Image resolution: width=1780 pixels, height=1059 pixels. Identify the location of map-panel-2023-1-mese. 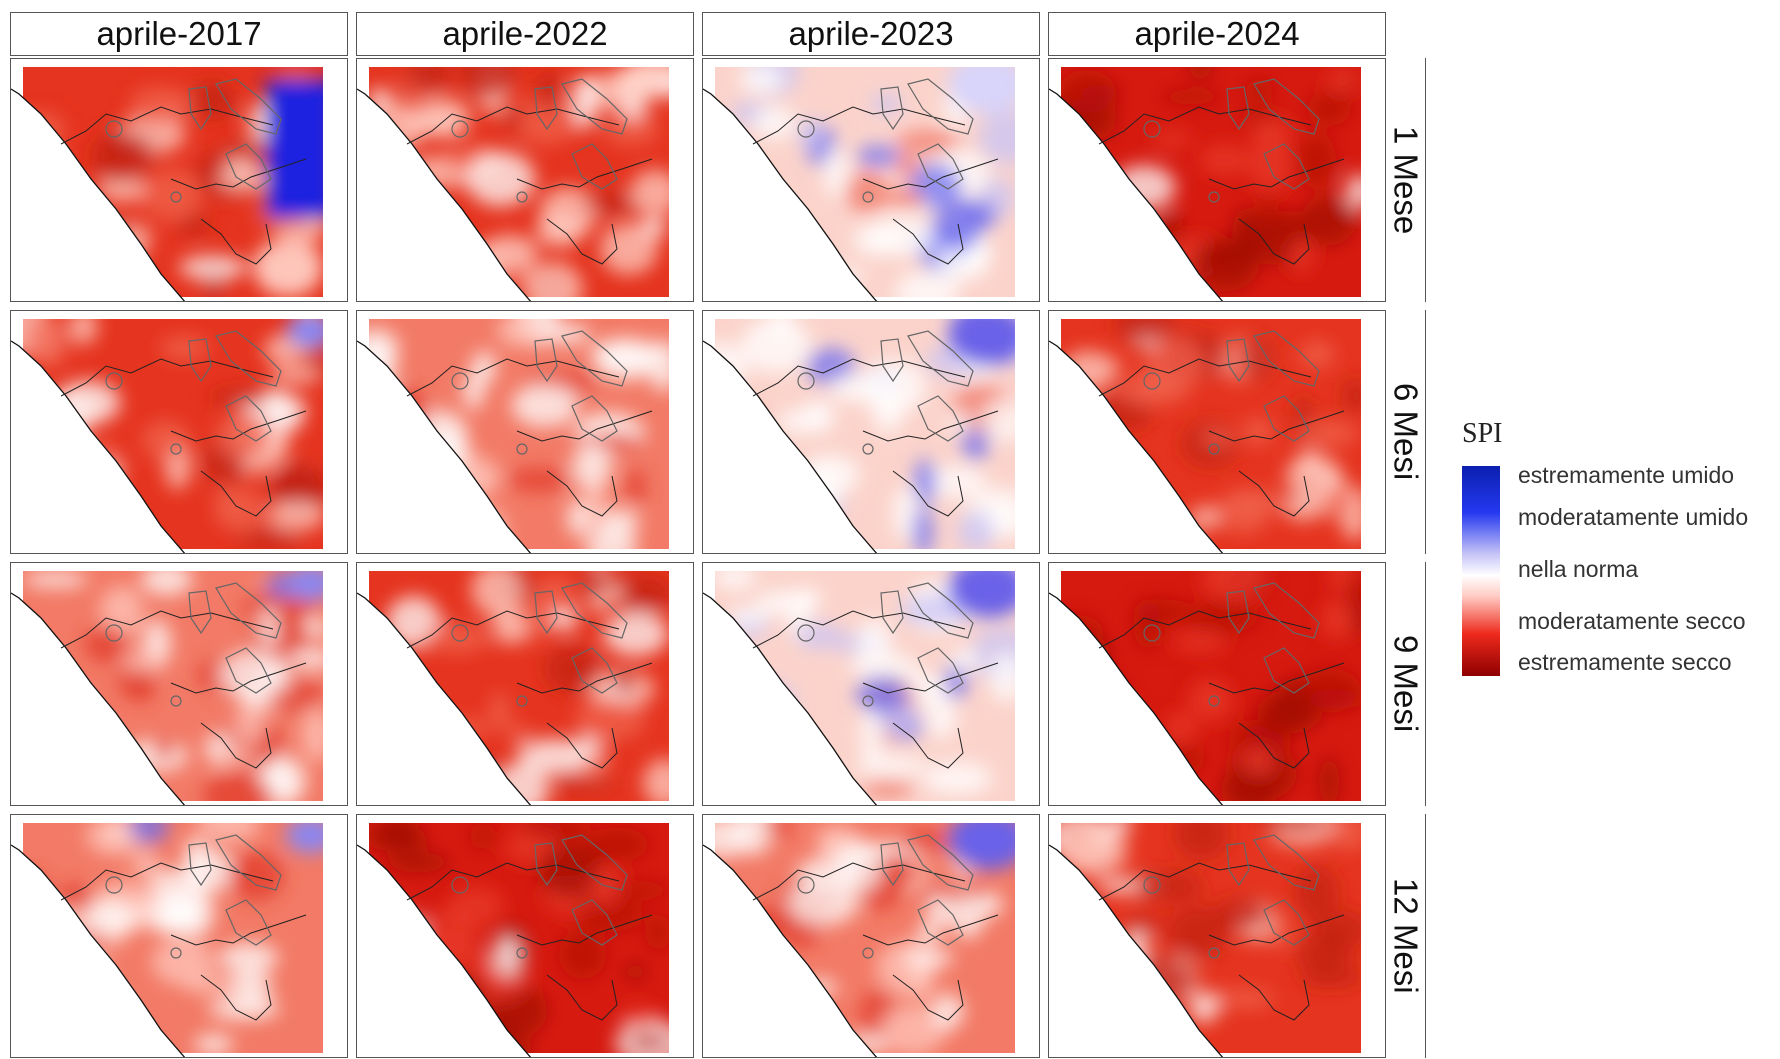
(871, 180).